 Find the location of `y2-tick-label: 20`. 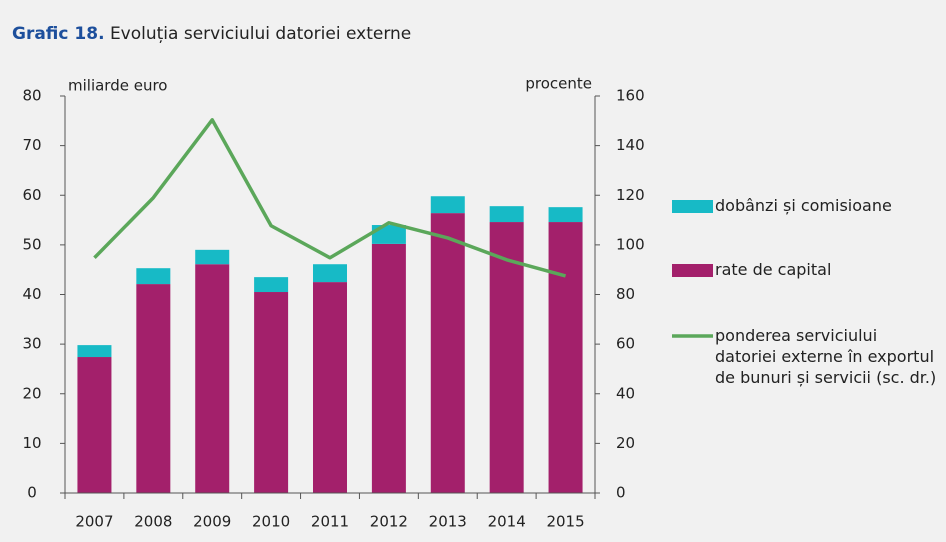

y2-tick-label: 20 is located at coordinates (625, 443).